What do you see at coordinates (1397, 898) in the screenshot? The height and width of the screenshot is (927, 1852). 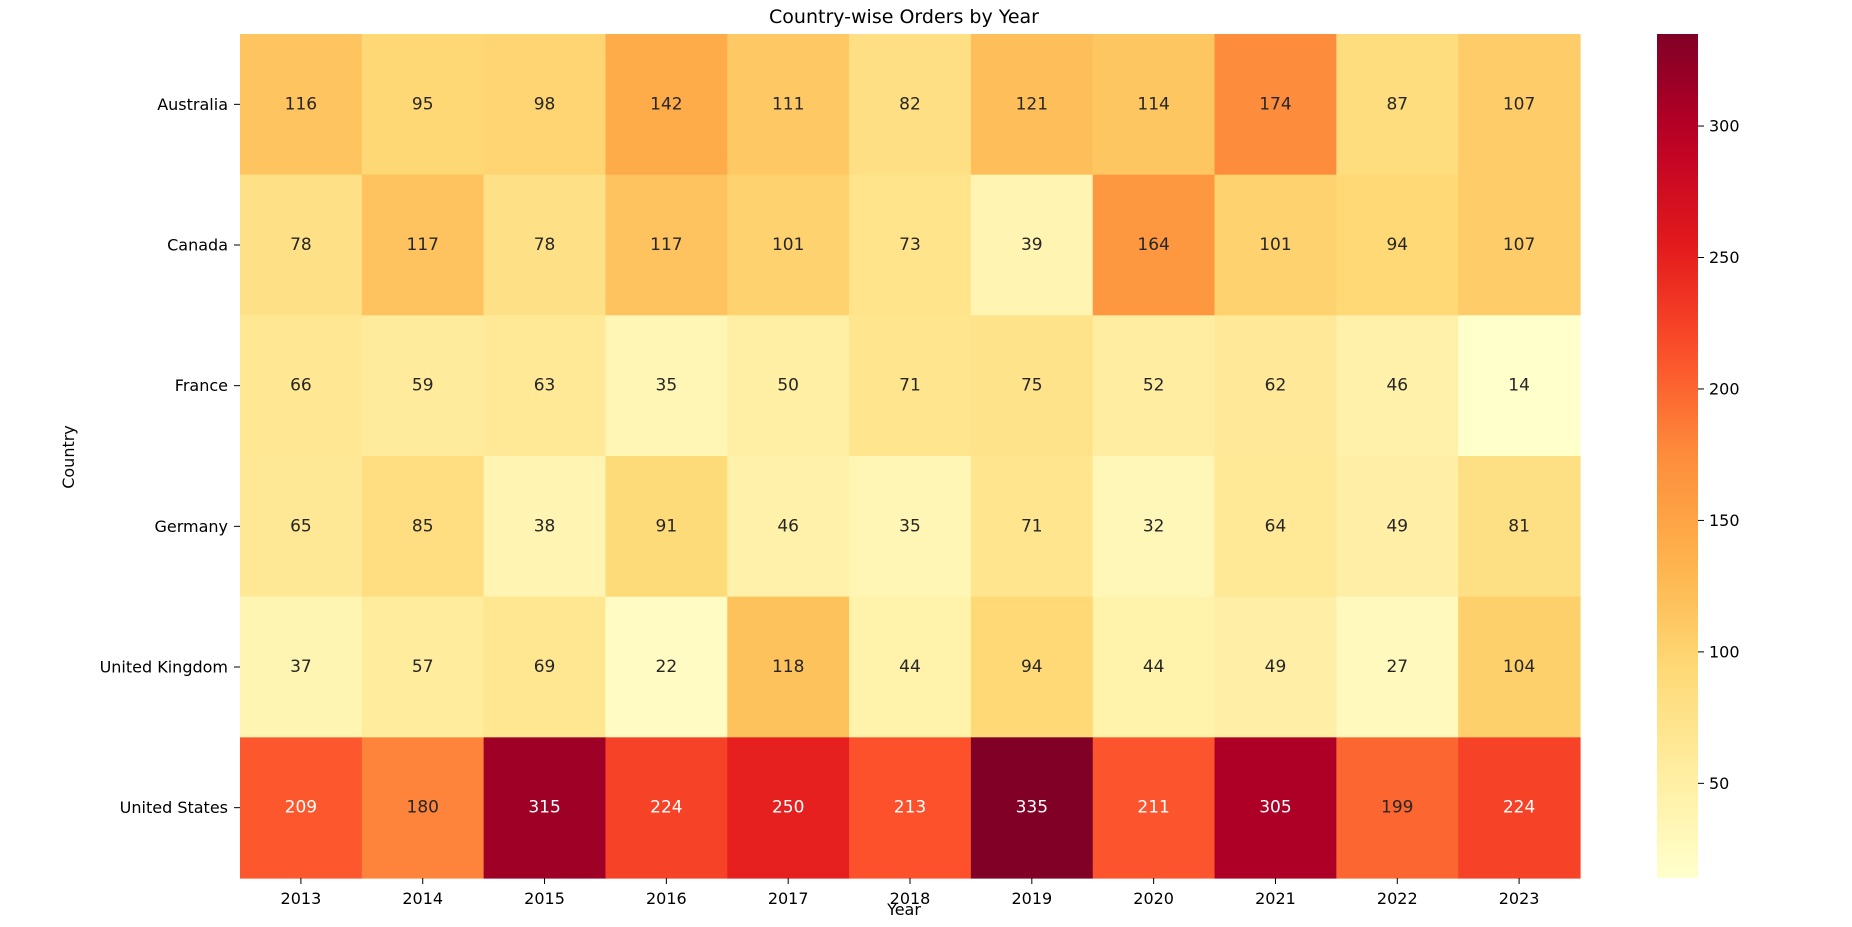 I see `x-tick-label: 2022` at bounding box center [1397, 898].